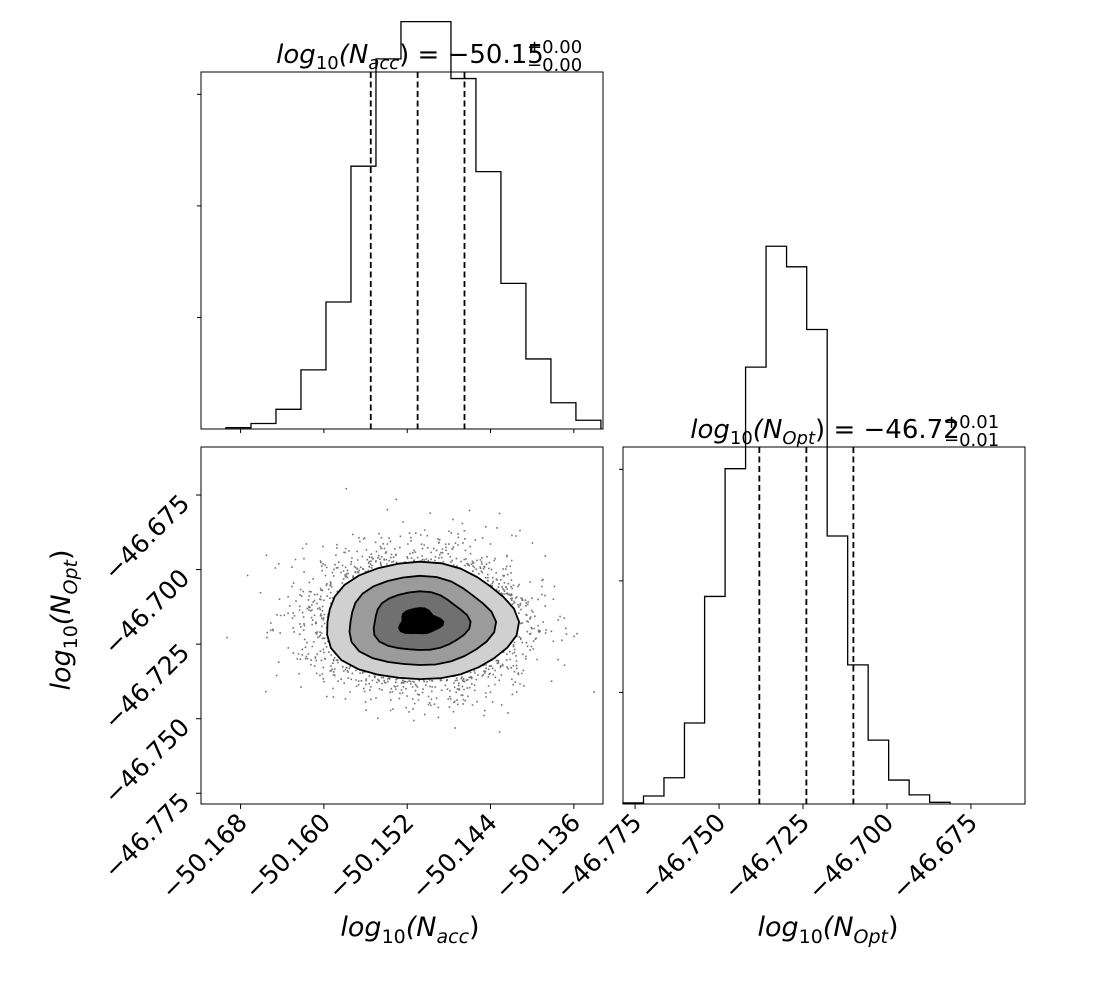 This screenshot has width=1105, height=983. I want to click on panel-frame-bottom-right, so click(824, 625).